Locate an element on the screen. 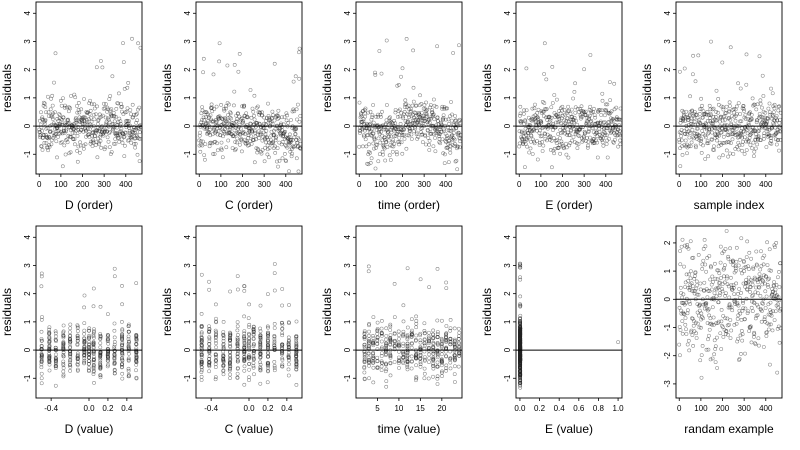 Image resolution: width=800 pixels, height=450 pixels. x-tick-label: 400 is located at coordinates (606, 184).